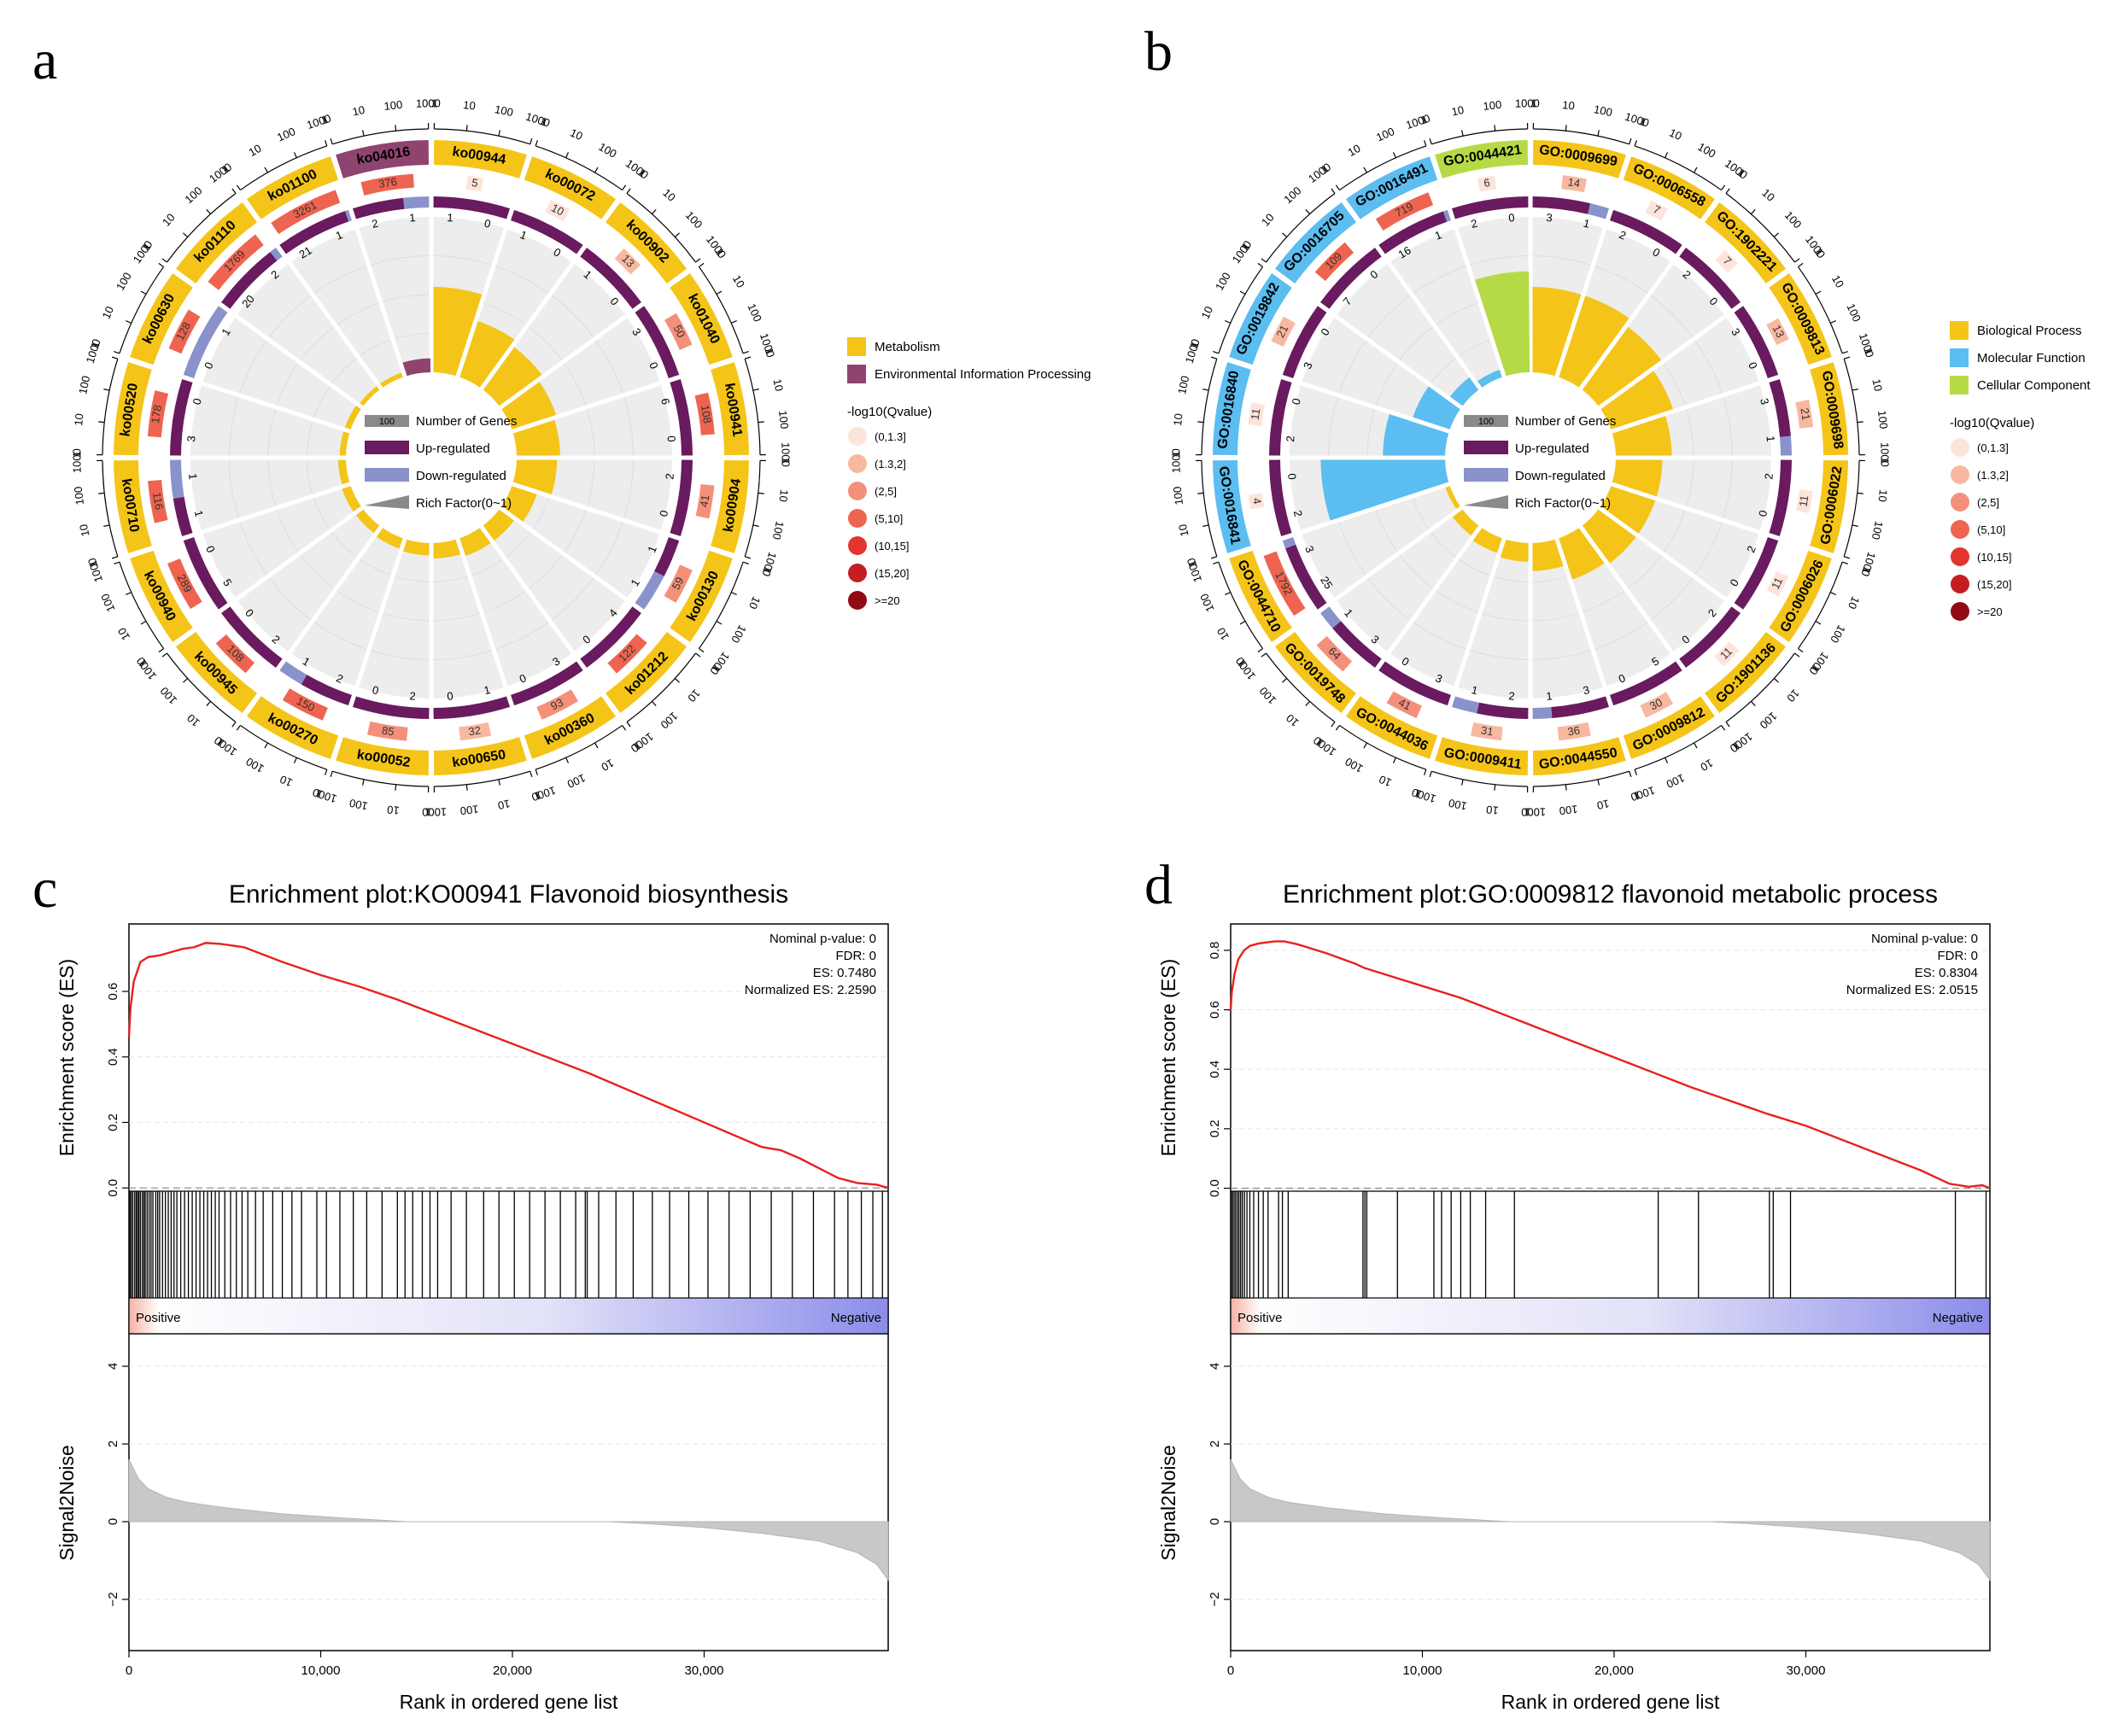 This screenshot has height=1736, width=2118. Describe the element at coordinates (1215, 950) in the screenshot. I see `es-ytick-label: 0.8` at that location.